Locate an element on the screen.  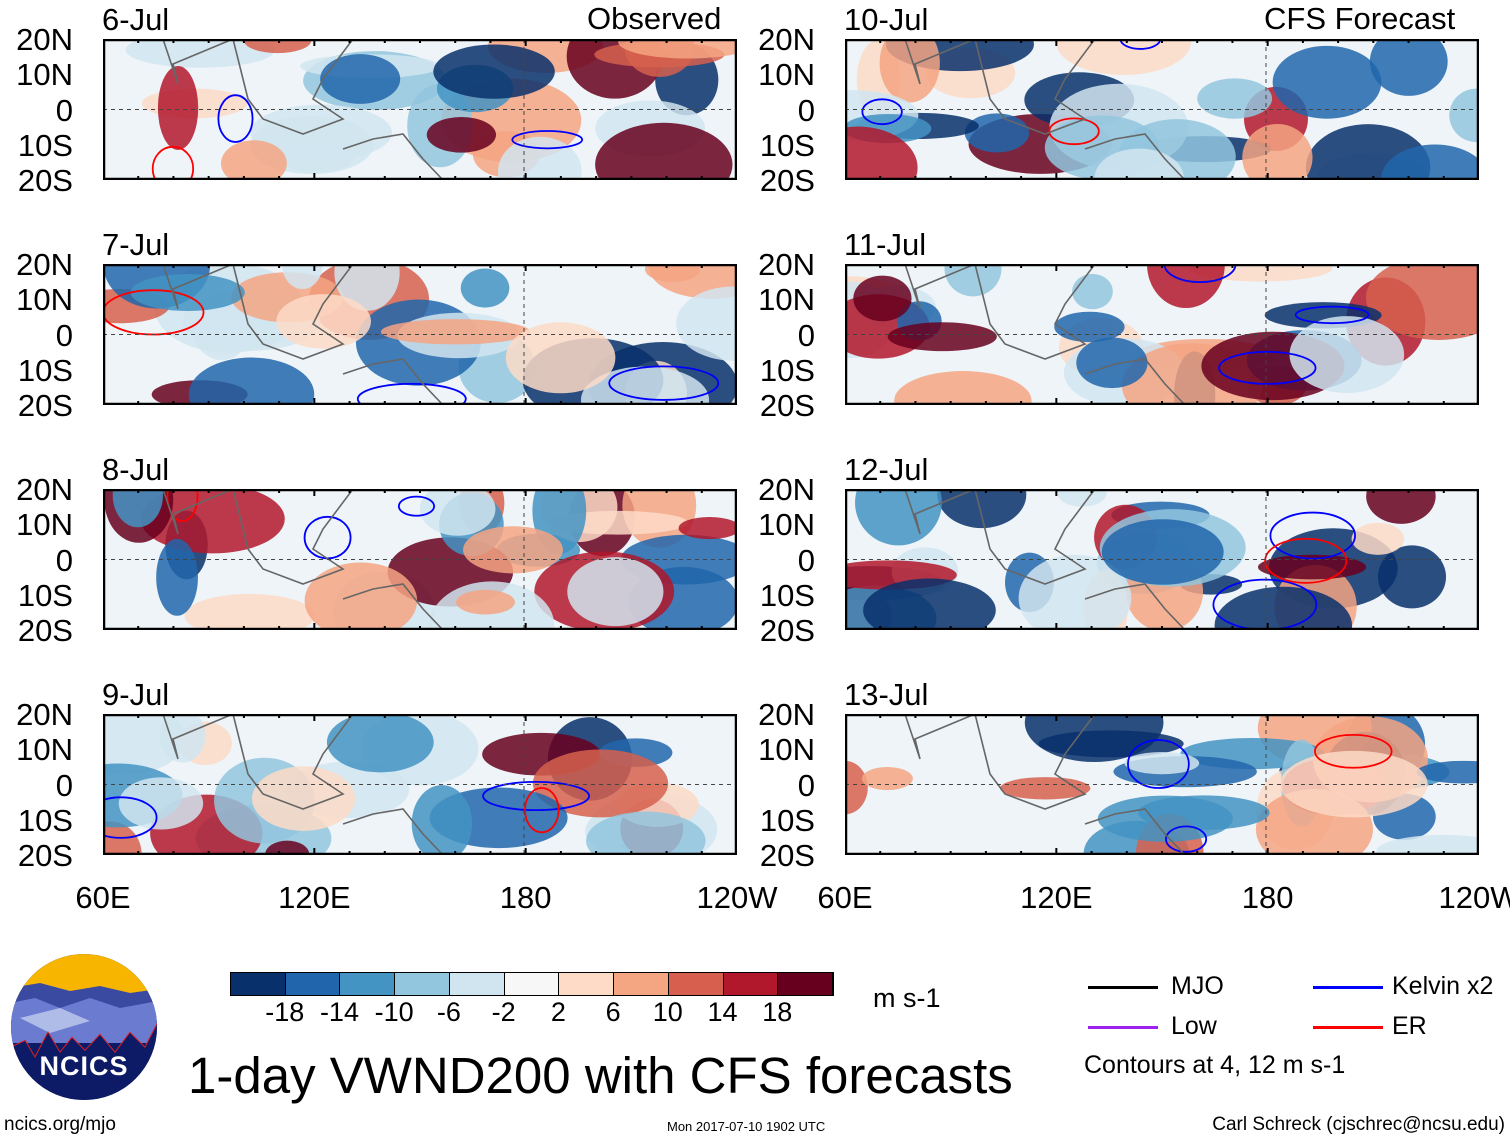
panel-date-label: 7-Jul is located at coordinates (136, 244).